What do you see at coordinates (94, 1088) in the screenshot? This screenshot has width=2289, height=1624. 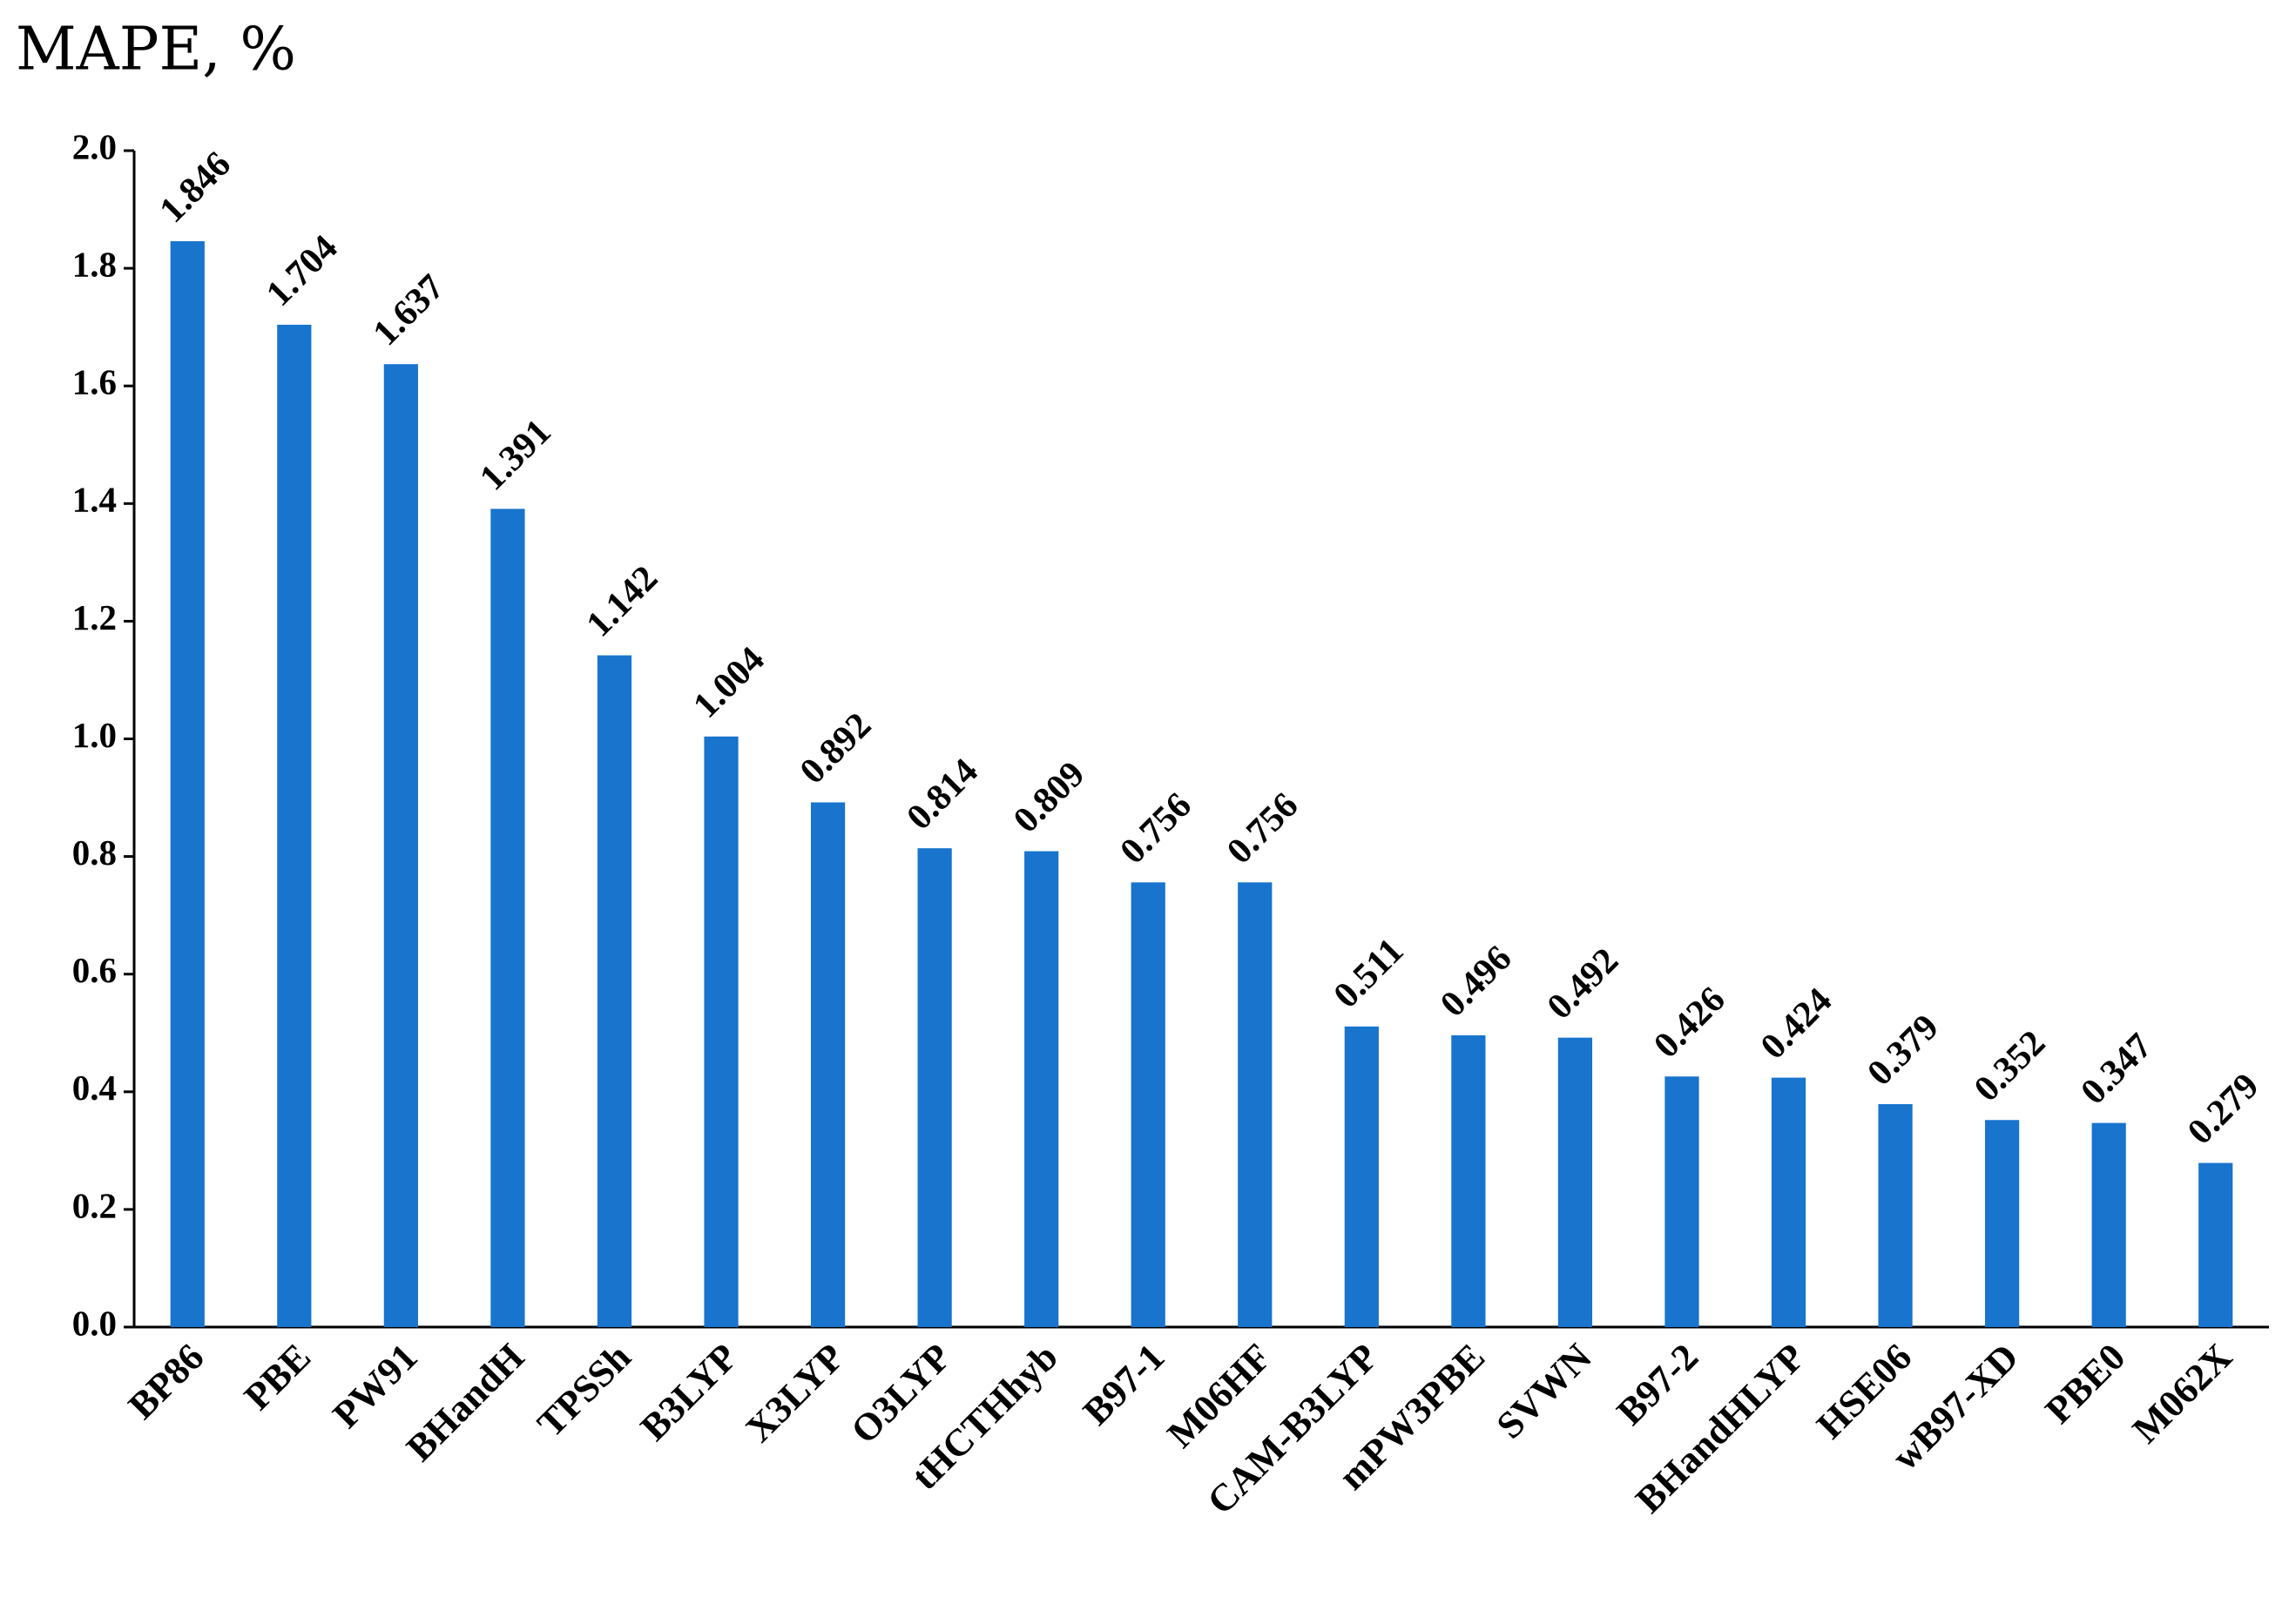 I see `y-tick-label: 0.4` at bounding box center [94, 1088].